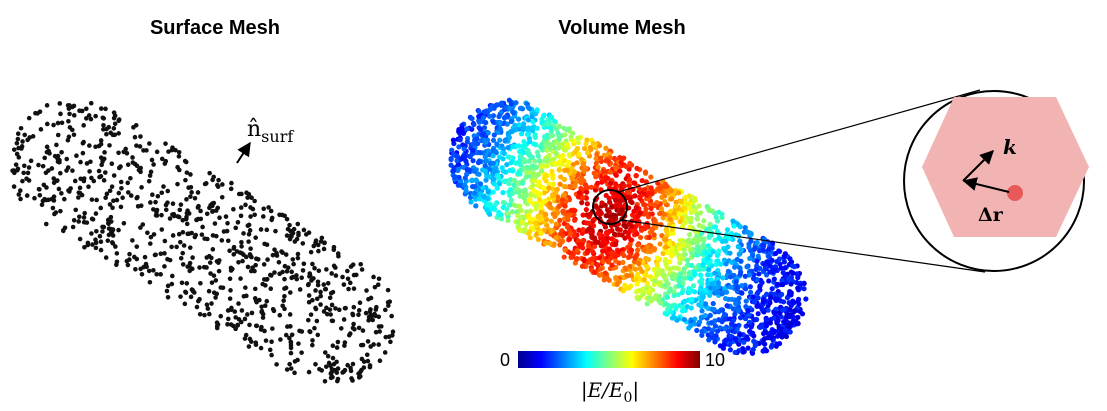 The width and height of the screenshot is (1107, 411). What do you see at coordinates (277, 136) in the screenshot?
I see `normal-subscript: surf` at bounding box center [277, 136].